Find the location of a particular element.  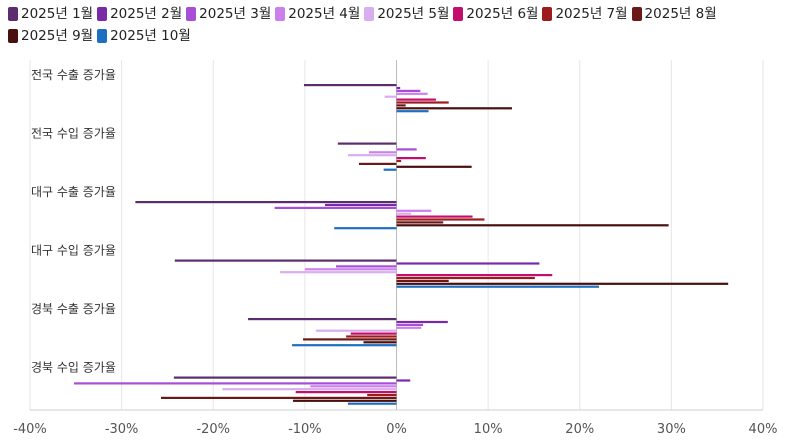

legend-label: 2025년 7월 is located at coordinates (591, 14).